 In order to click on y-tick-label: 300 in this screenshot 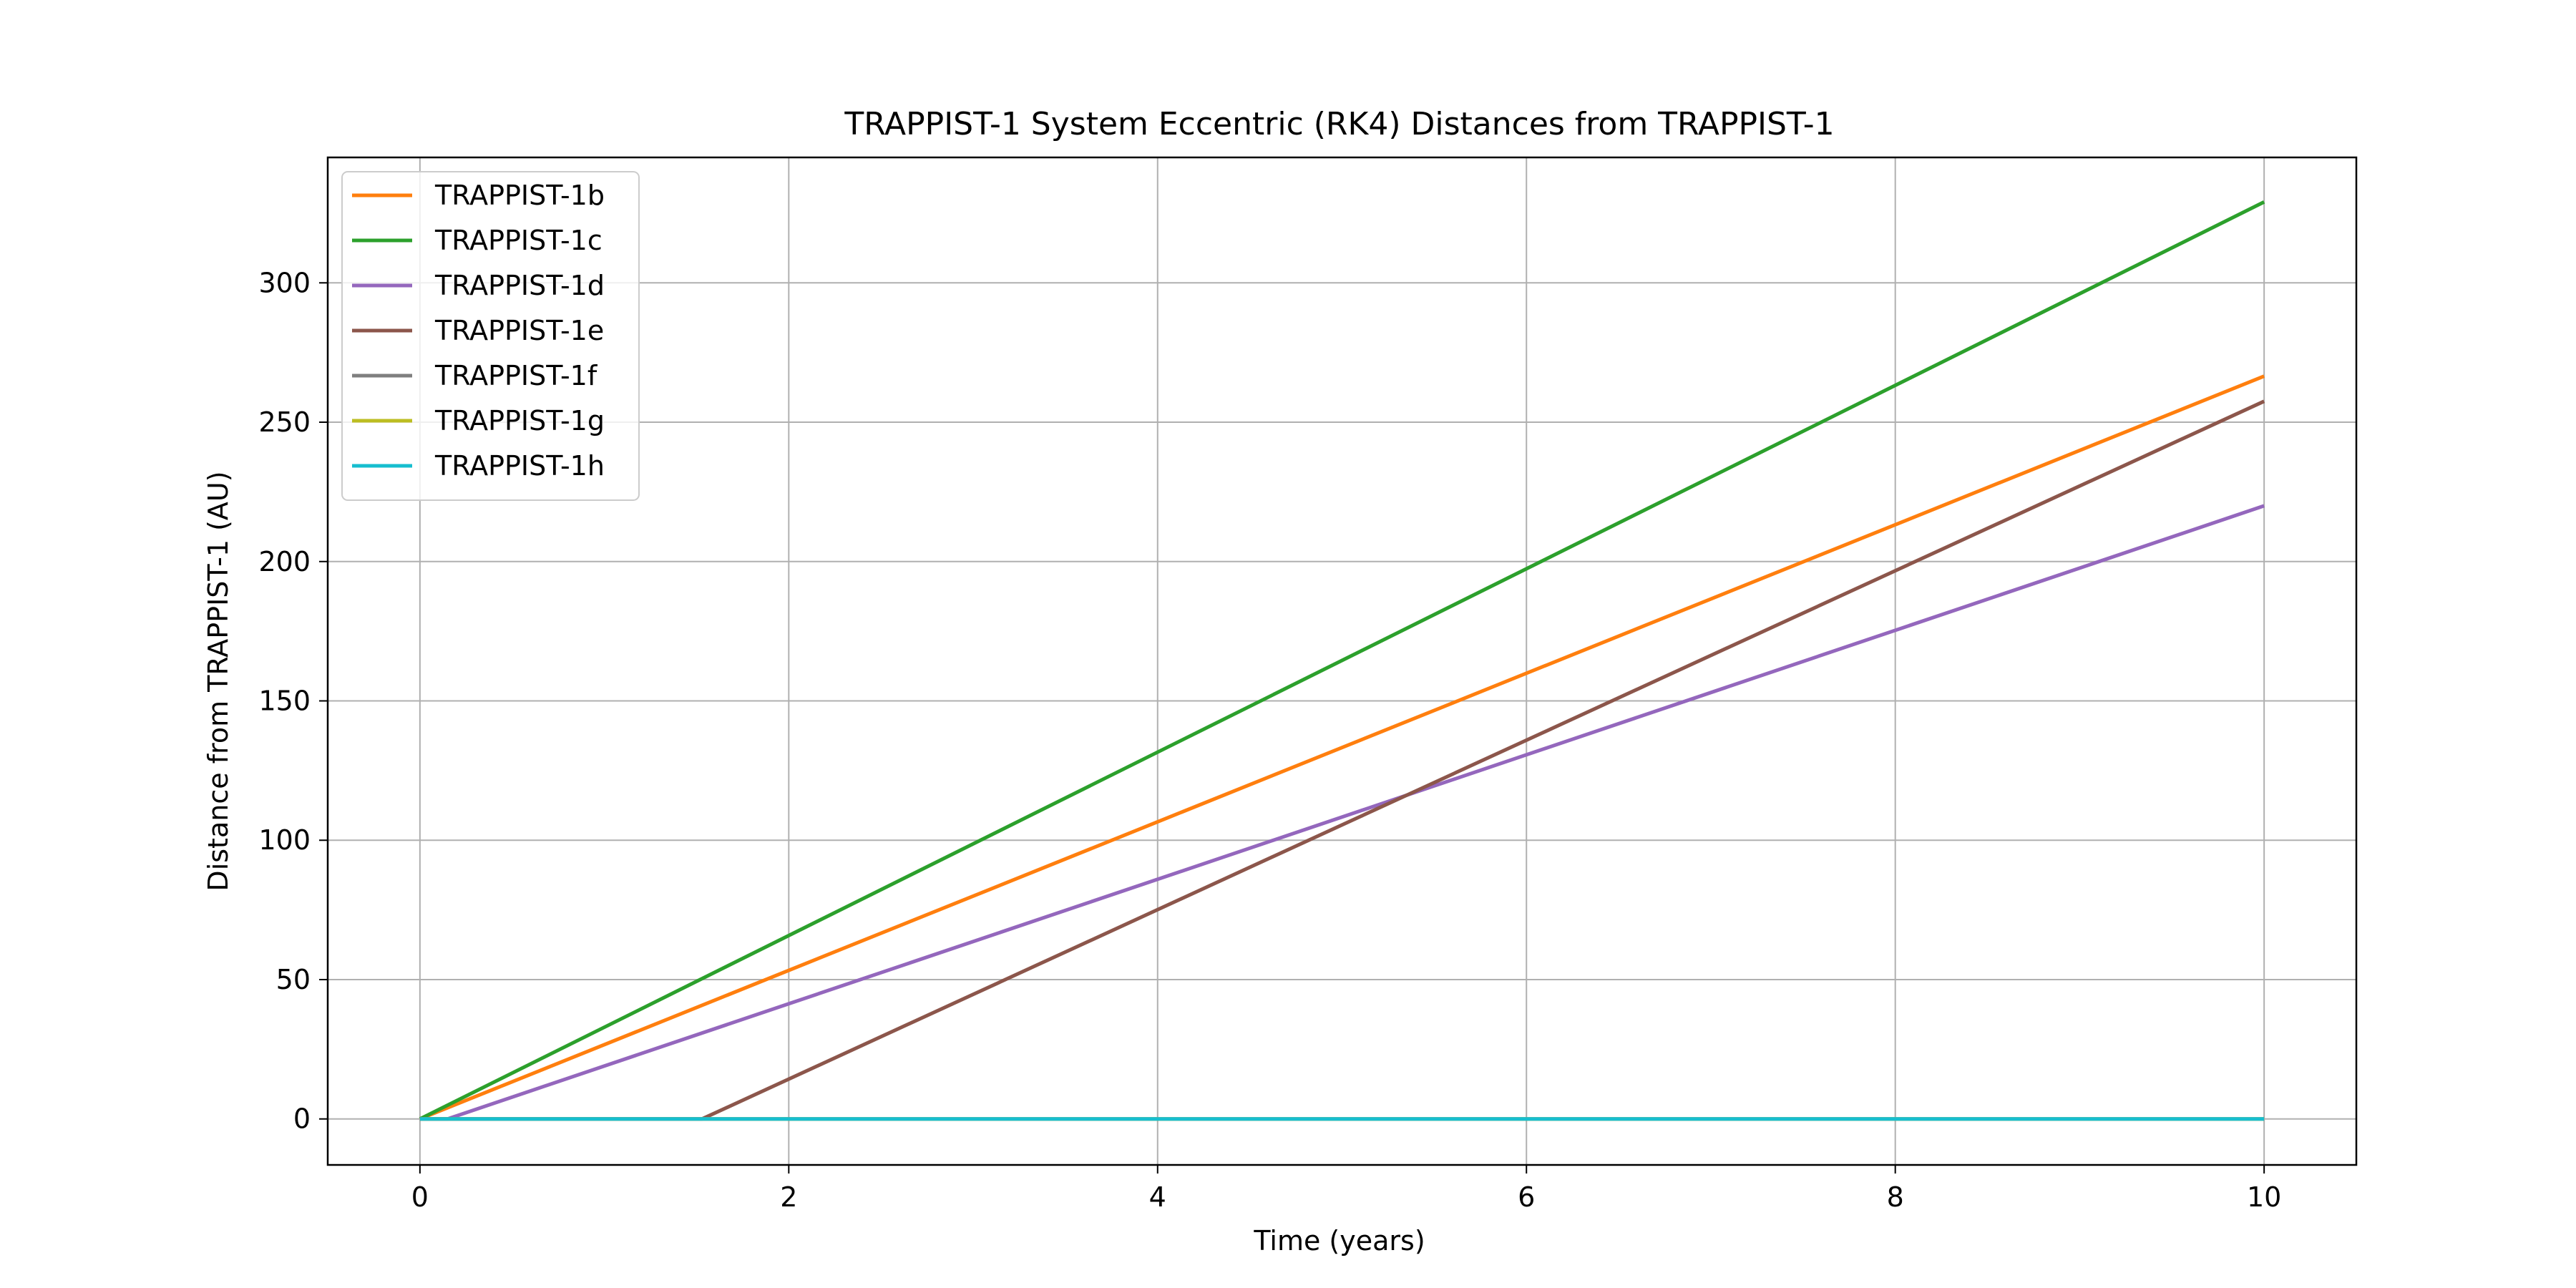, I will do `click(284, 282)`.